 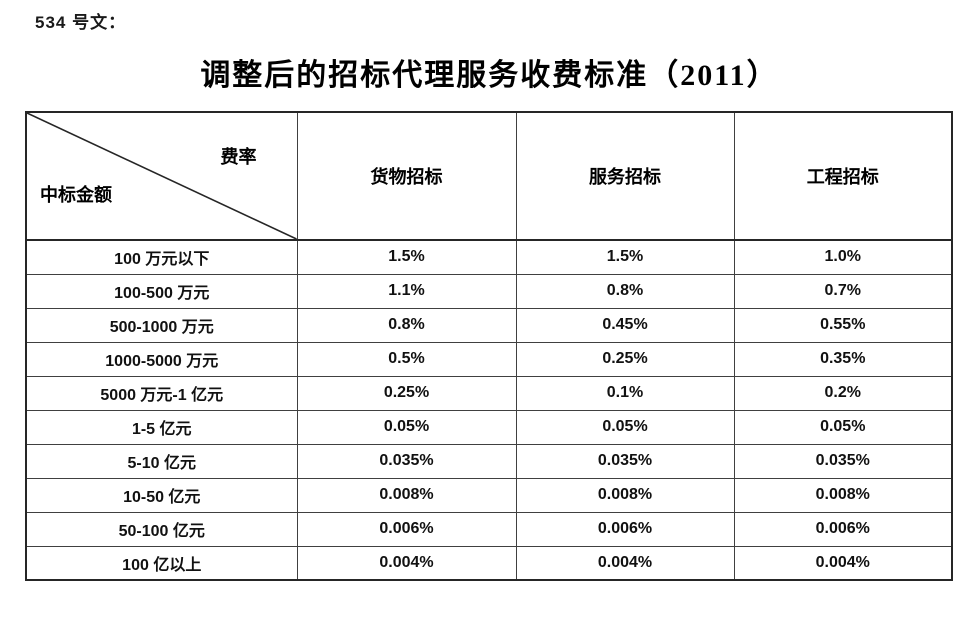 What do you see at coordinates (843, 427) in the screenshot?
I see `engineering-rate-cell: 0.05%` at bounding box center [843, 427].